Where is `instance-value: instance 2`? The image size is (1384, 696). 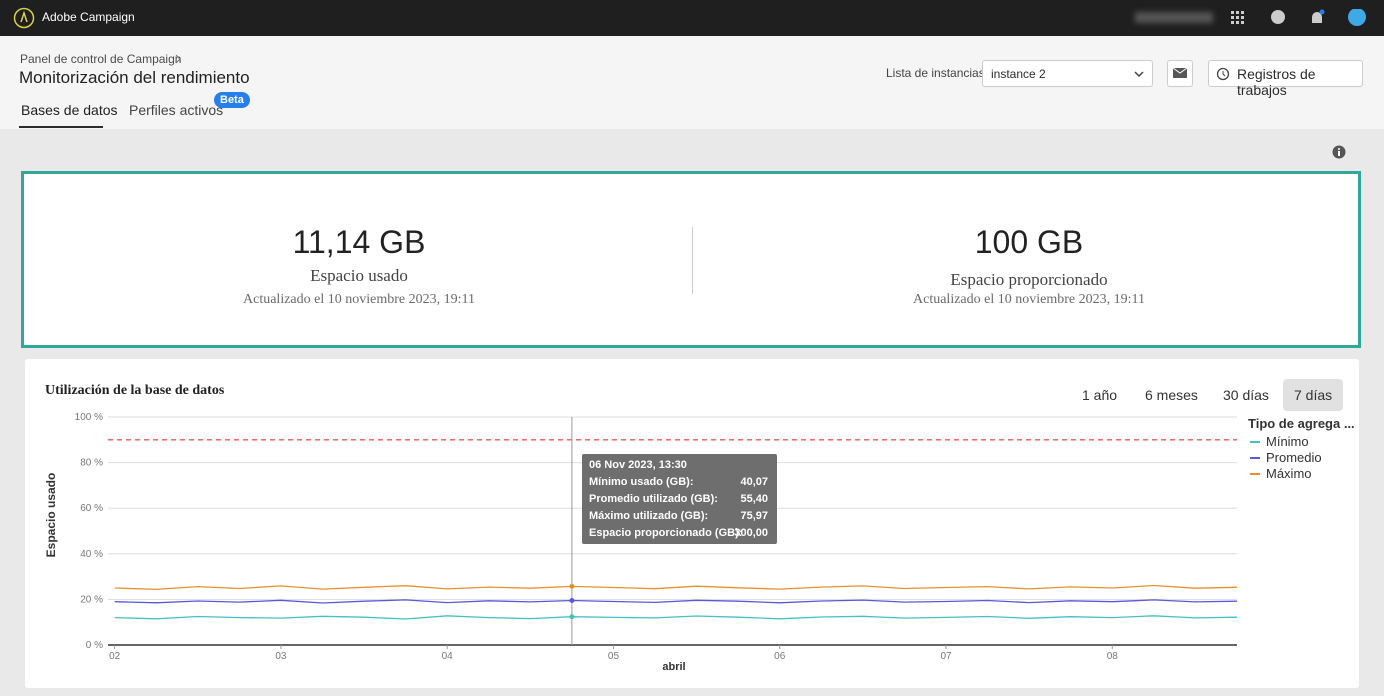
instance-value: instance 2 is located at coordinates (1018, 74).